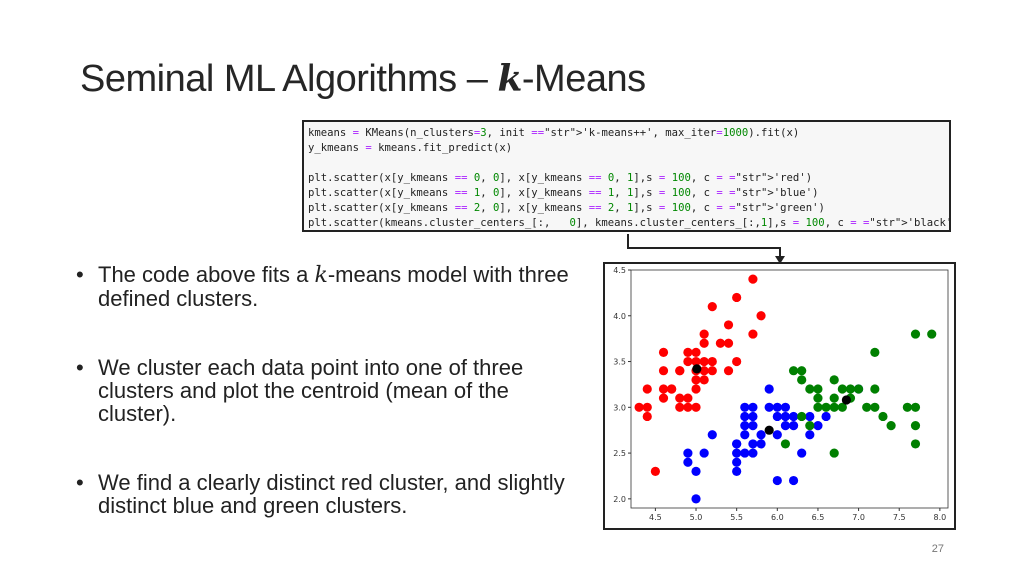 The image size is (1024, 576). I want to click on y-tick-label: 2.0, so click(619, 499).